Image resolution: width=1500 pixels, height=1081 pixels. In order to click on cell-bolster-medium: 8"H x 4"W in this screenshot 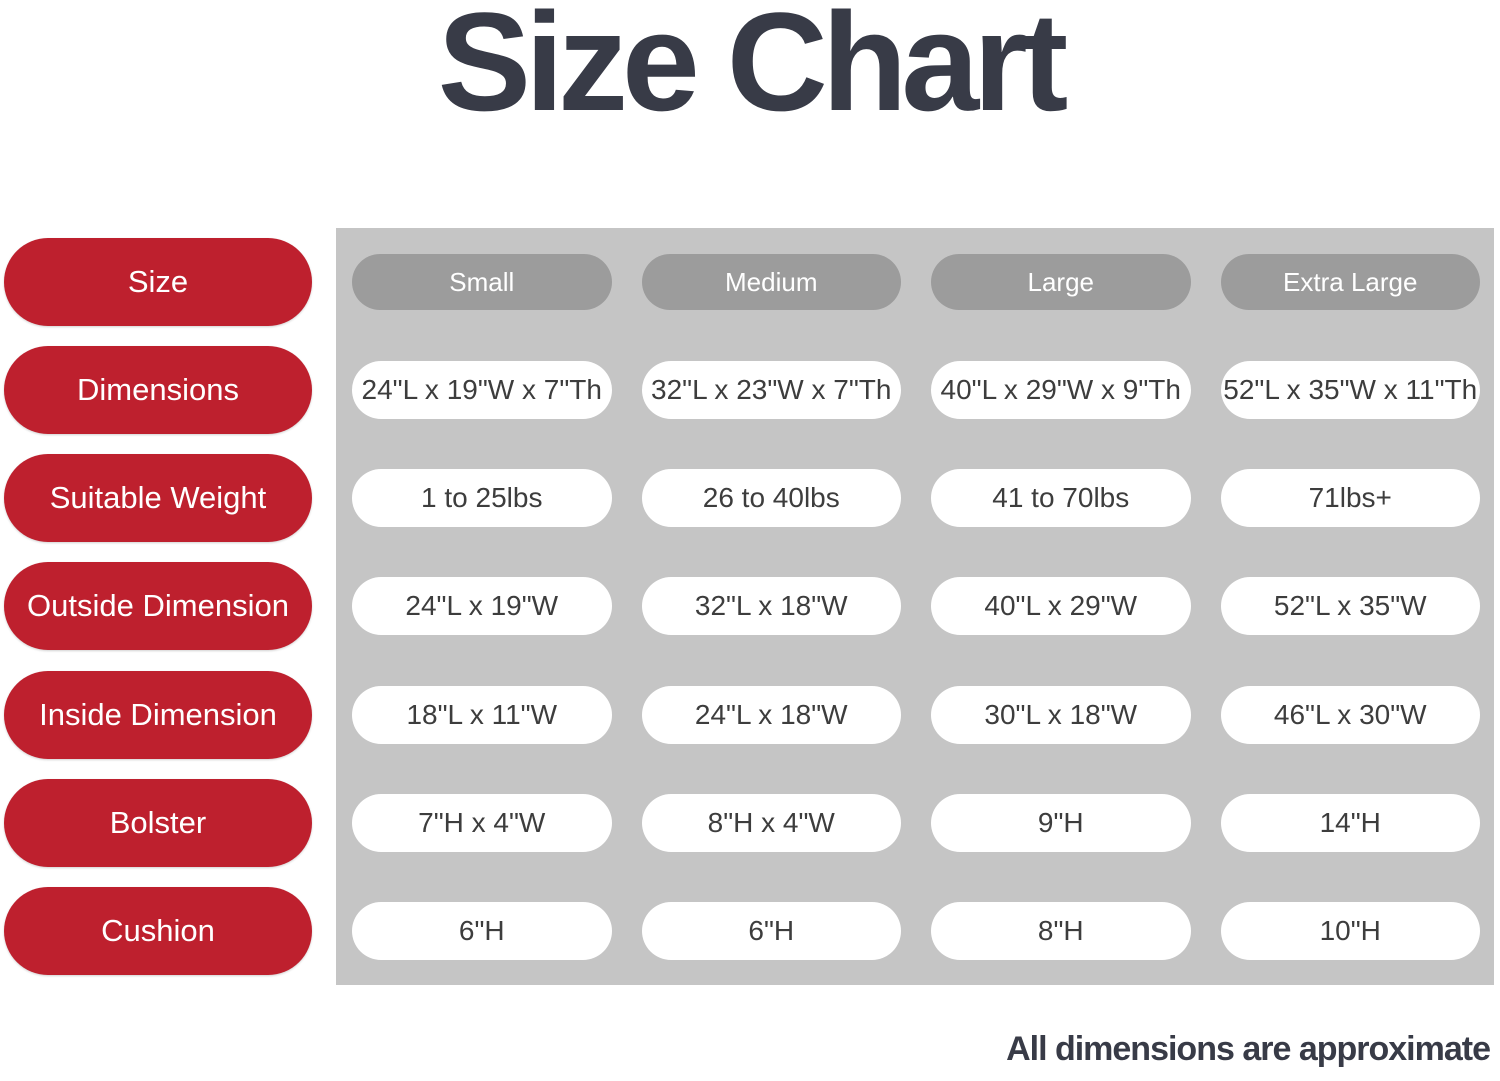, I will do `click(771, 822)`.